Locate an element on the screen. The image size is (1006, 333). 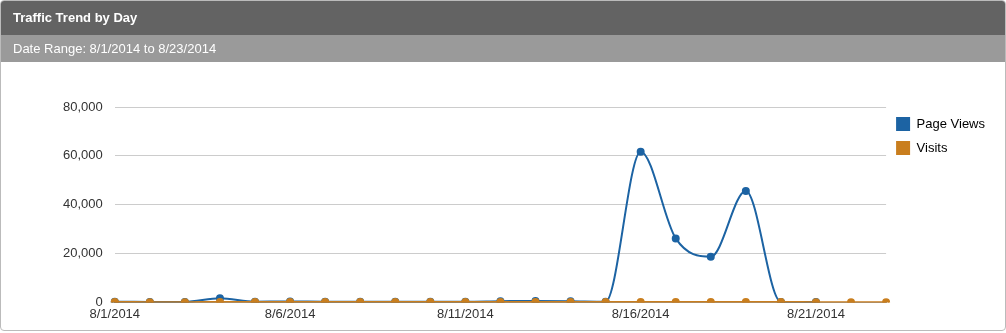
x-tick-label: 8/6/2014 is located at coordinates (290, 313).